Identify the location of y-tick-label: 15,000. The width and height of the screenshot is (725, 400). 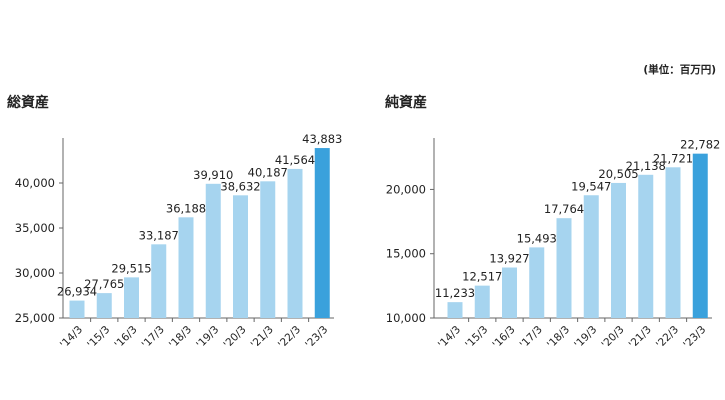
(406, 254).